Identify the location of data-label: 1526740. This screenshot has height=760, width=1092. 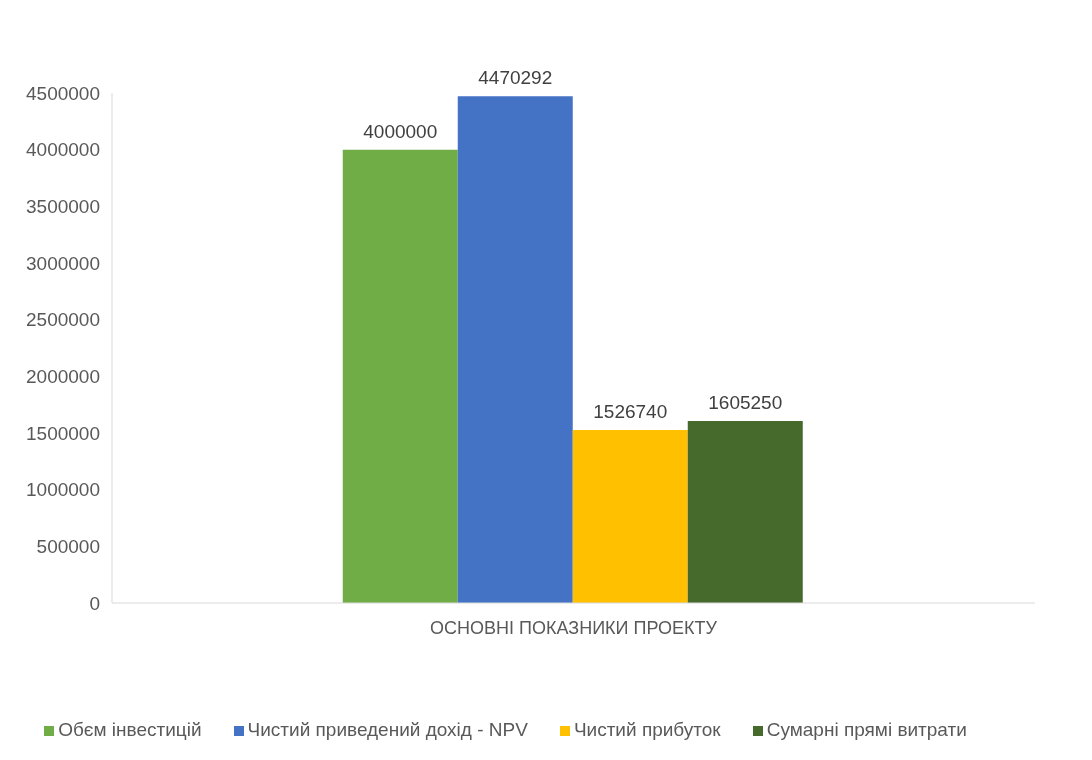
(630, 411).